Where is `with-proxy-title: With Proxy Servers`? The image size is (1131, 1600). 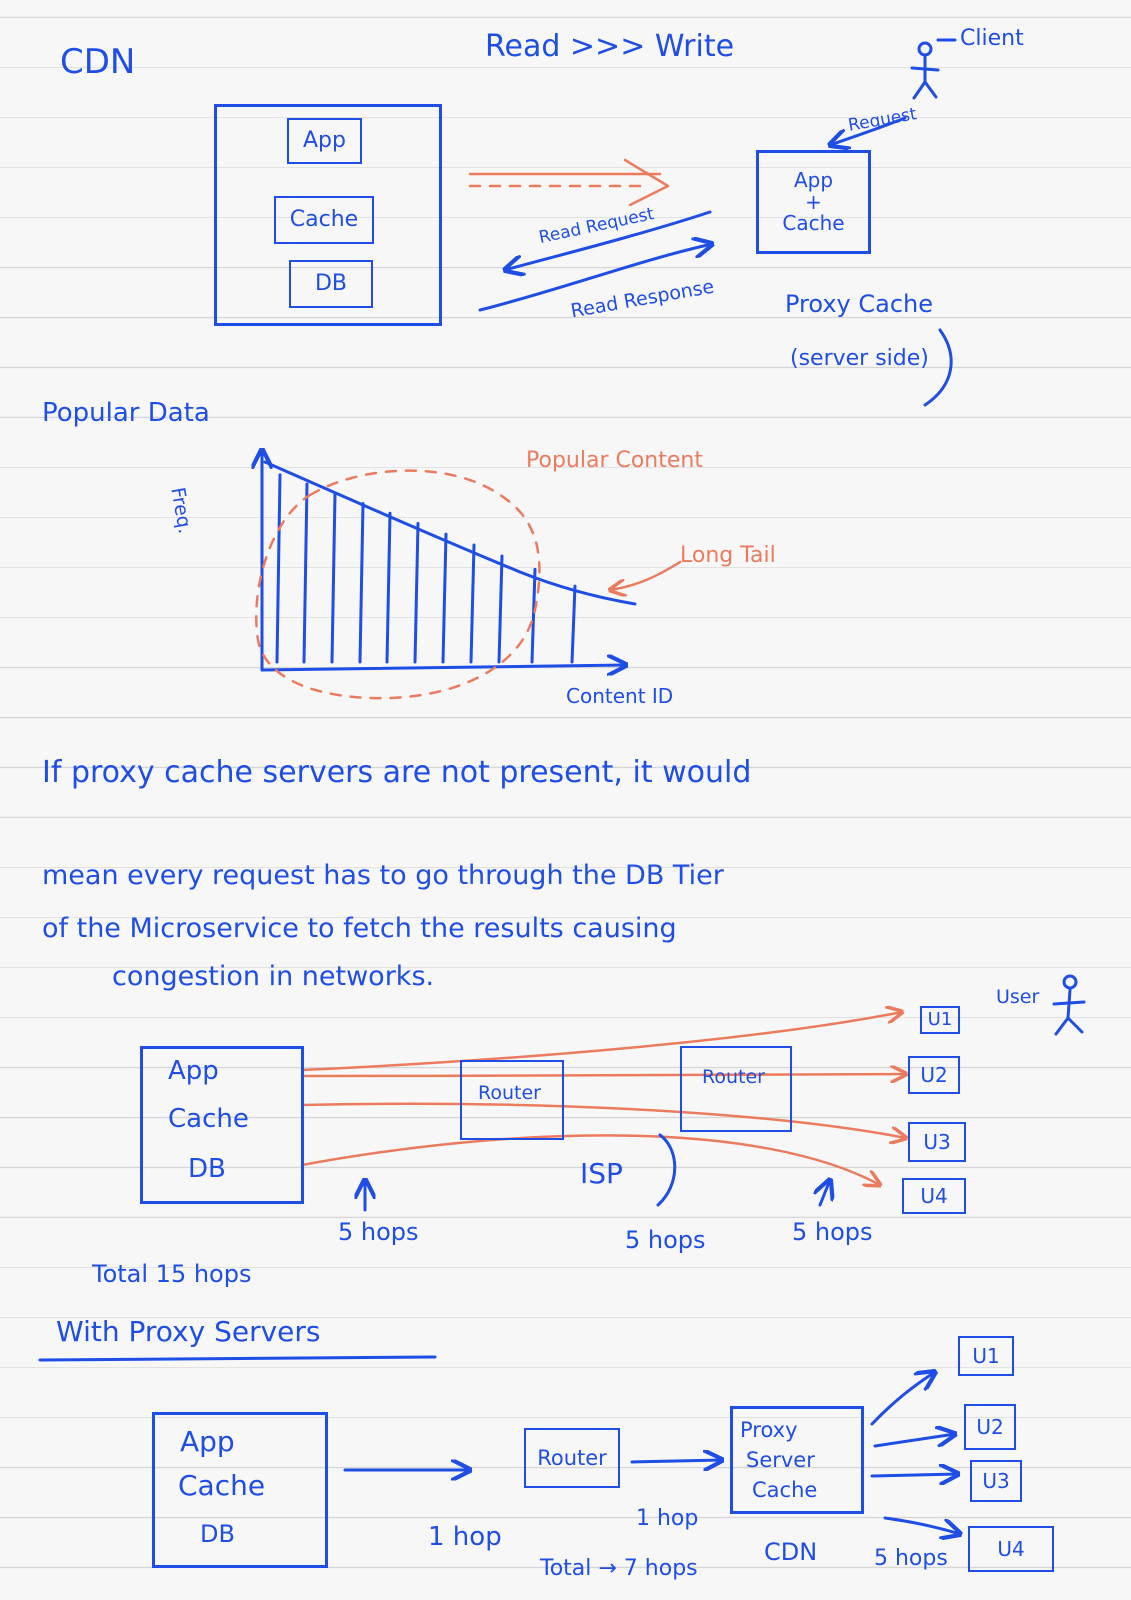 with-proxy-title: With Proxy Servers is located at coordinates (188, 1331).